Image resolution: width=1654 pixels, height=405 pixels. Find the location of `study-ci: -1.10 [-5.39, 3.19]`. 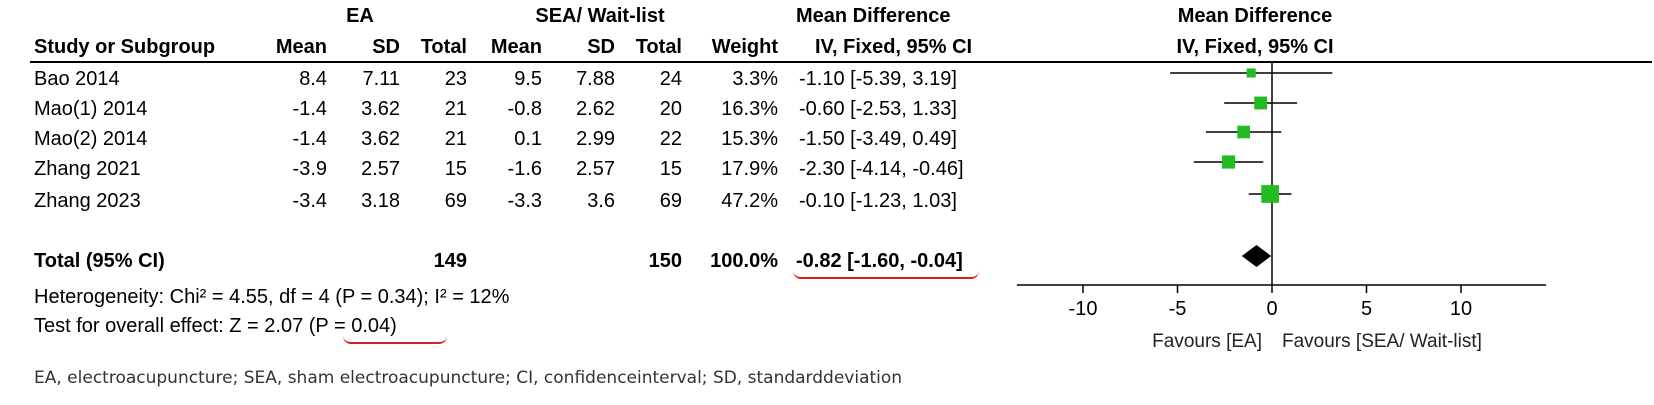

study-ci: -1.10 [-5.39, 3.19] is located at coordinates (878, 79).